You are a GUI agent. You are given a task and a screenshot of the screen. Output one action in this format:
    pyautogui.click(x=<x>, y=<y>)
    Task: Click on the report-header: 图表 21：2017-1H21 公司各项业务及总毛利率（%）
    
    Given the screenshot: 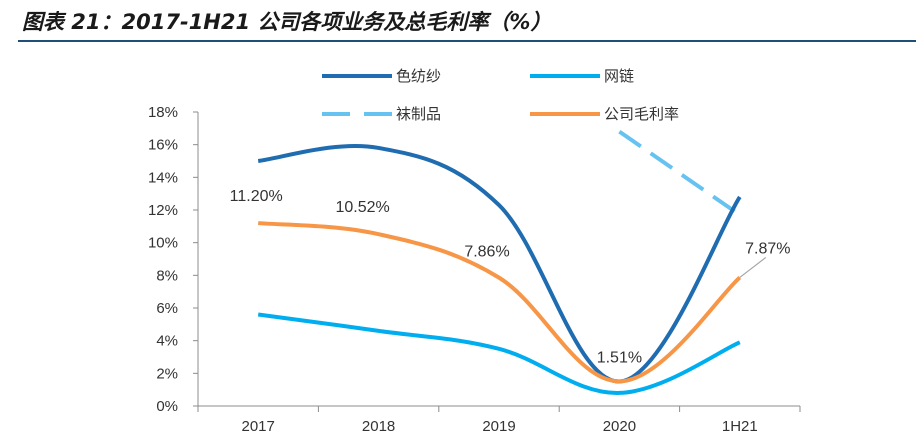 What is the action you would take?
    pyautogui.click(x=459, y=22)
    